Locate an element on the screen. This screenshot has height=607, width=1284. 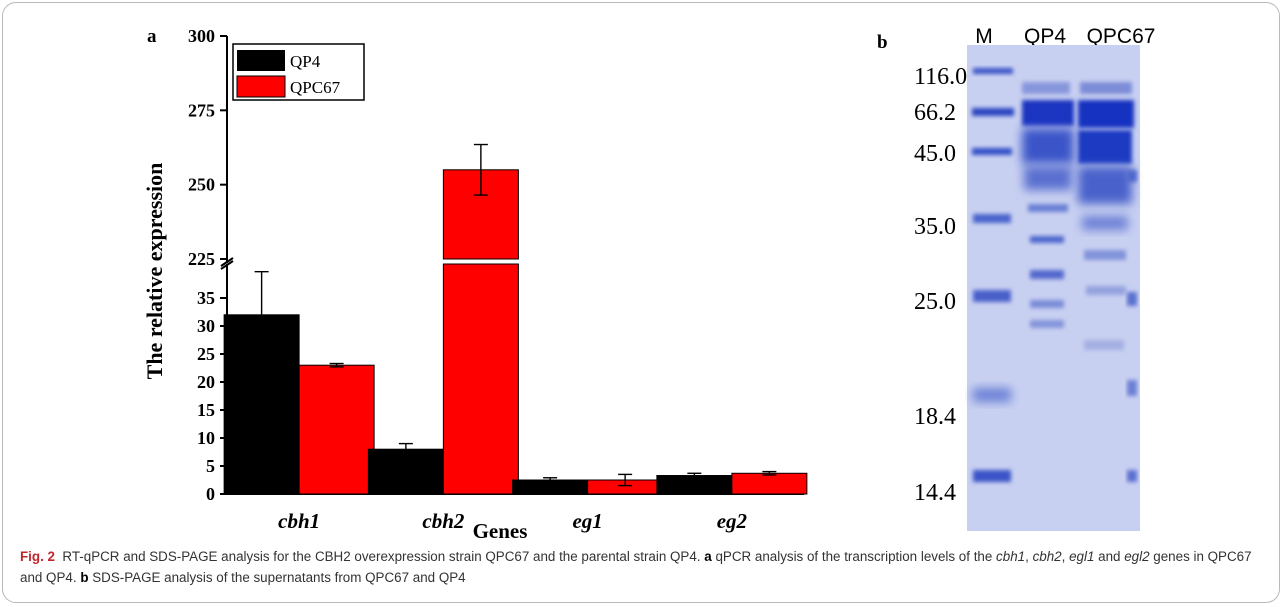
caption-gene: cbh1 is located at coordinates (1011, 556).